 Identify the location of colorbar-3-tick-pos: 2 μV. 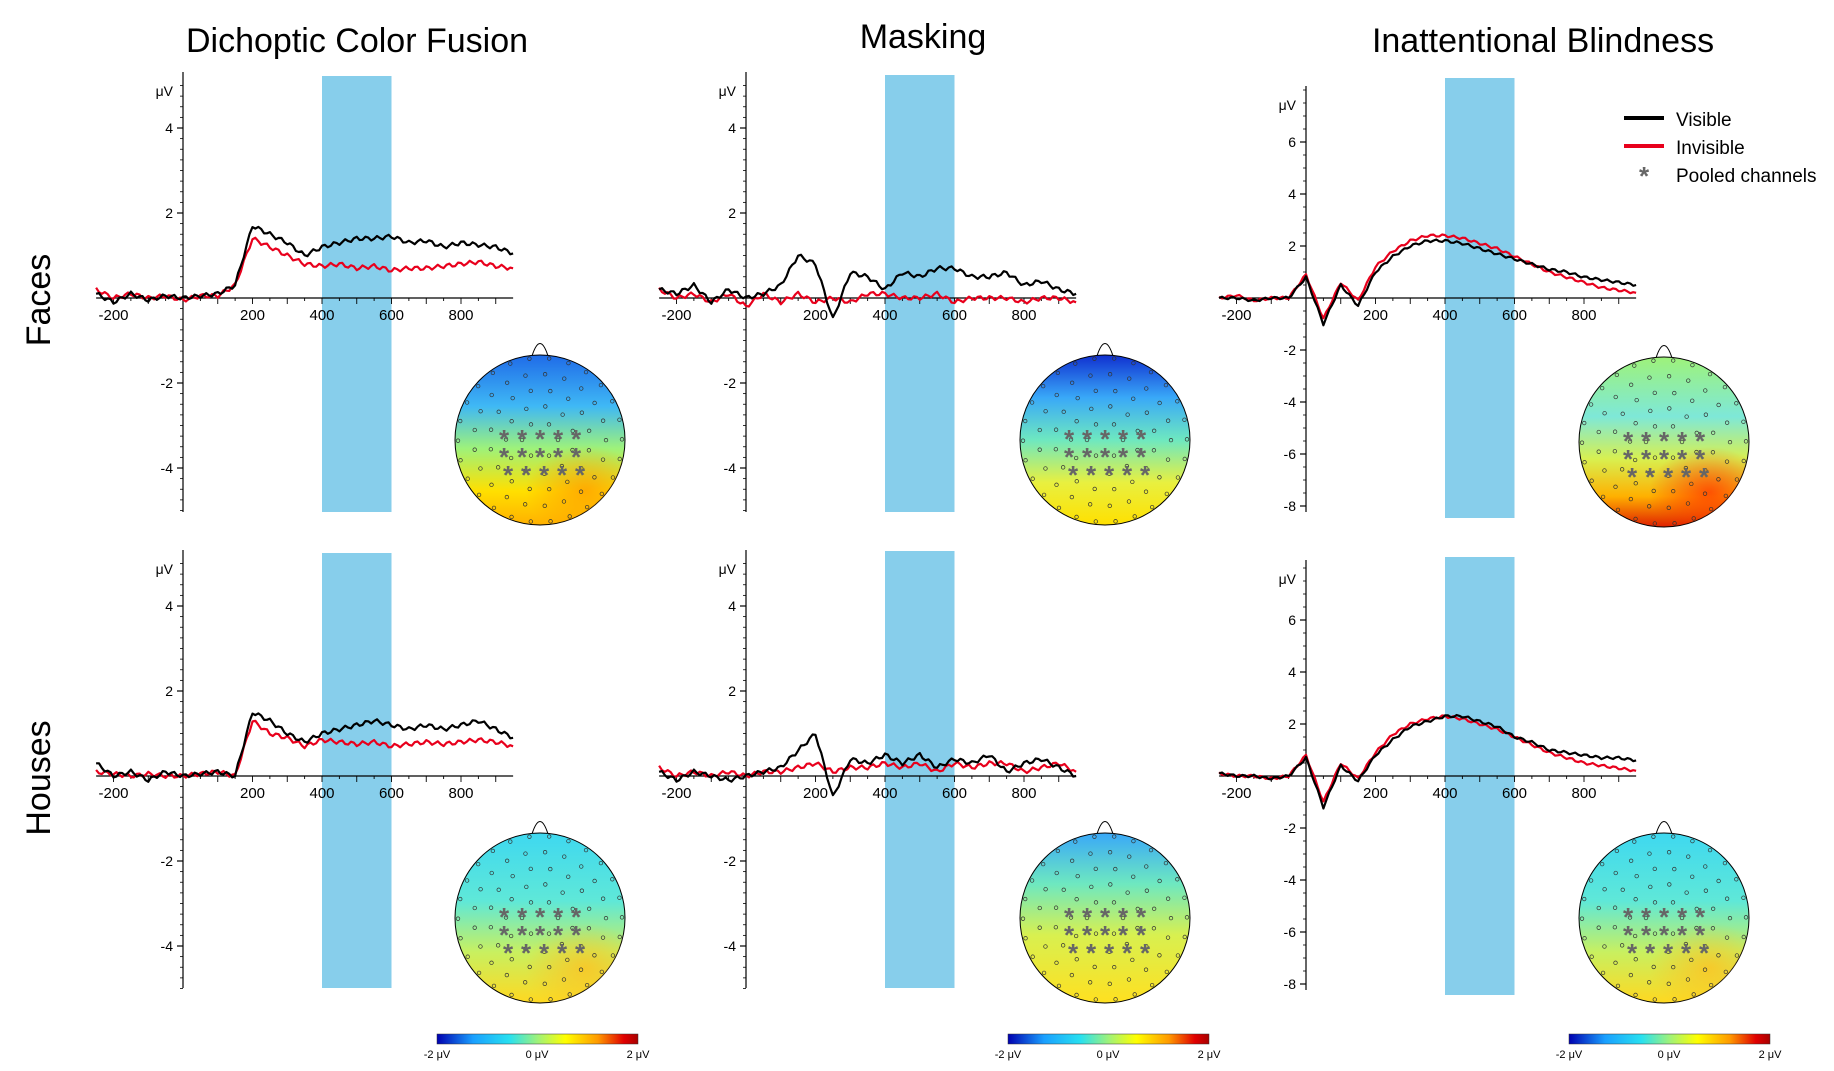
(1771, 1055).